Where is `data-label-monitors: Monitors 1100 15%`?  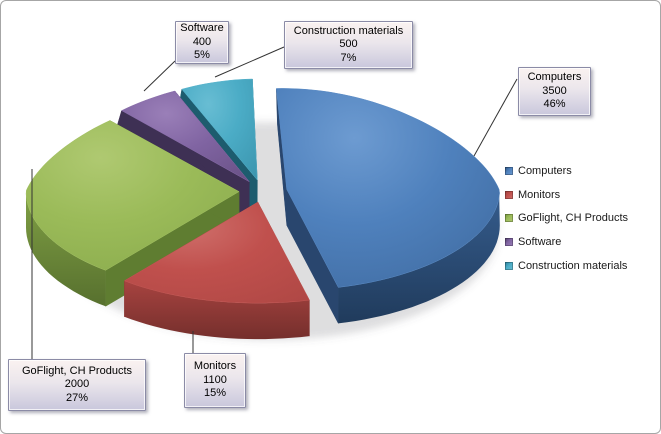 data-label-monitors: Monitors 1100 15% is located at coordinates (215, 380).